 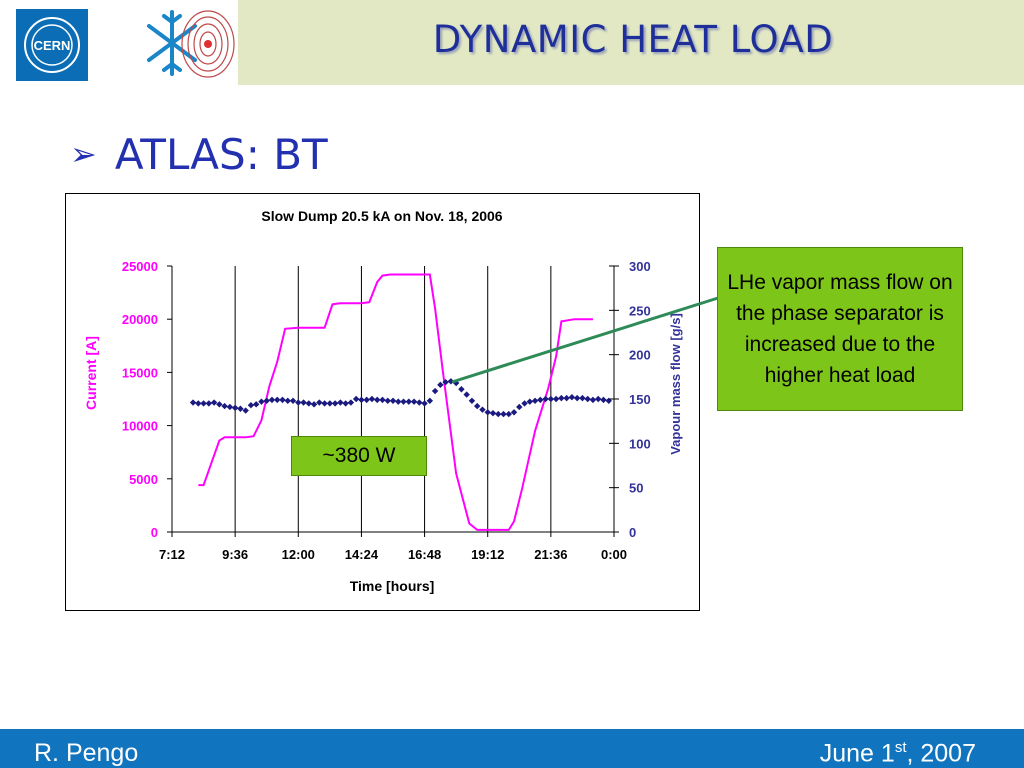 I want to click on y-right-tick-label: 50, so click(x=636, y=488).